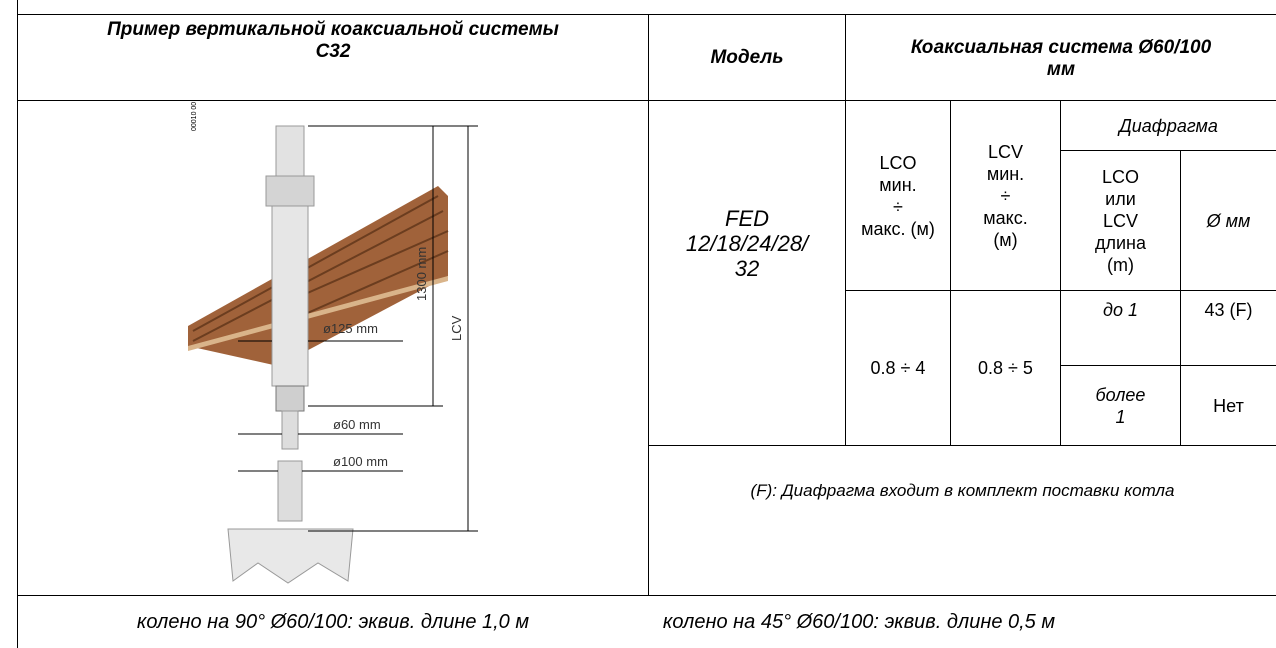 This screenshot has height=648, width=1276. I want to click on roof-edge, so click(318, 313).